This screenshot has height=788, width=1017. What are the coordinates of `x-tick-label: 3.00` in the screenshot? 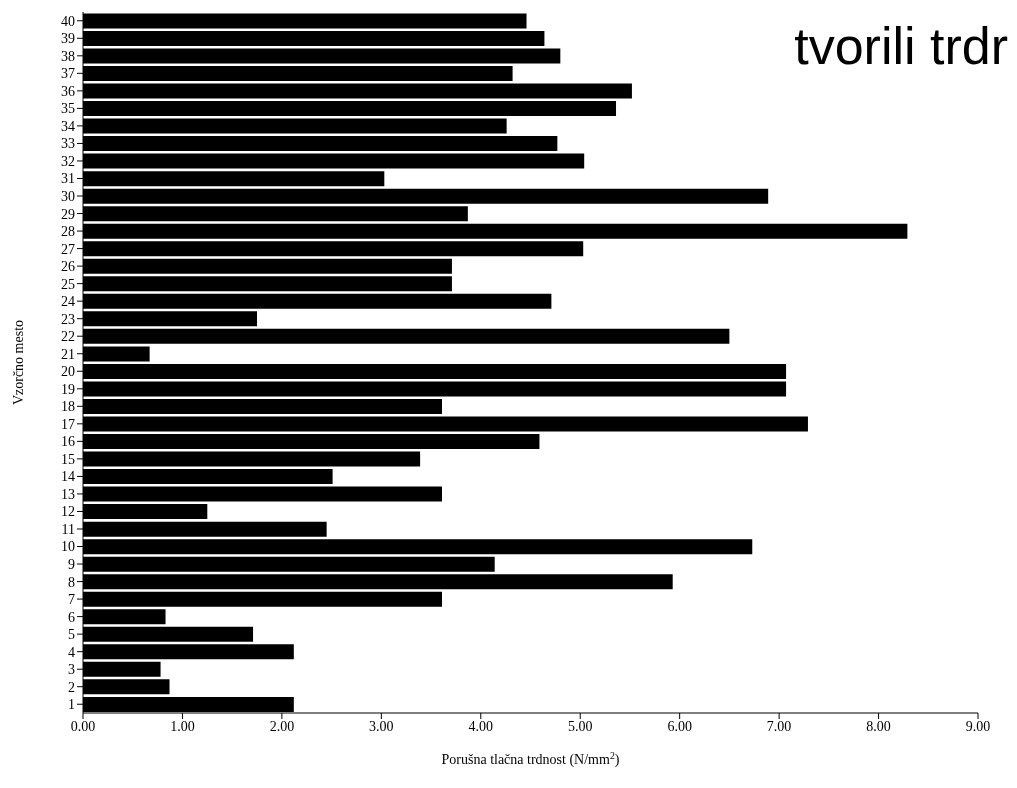 It's located at (381, 726).